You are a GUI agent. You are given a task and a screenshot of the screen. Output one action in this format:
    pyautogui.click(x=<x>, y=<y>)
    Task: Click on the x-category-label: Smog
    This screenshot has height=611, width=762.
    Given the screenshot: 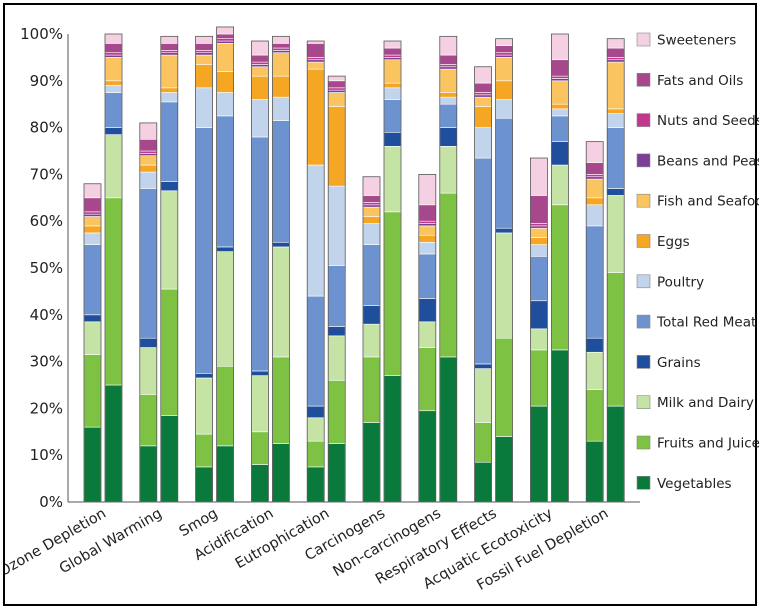 What is the action you would take?
    pyautogui.click(x=199, y=523)
    